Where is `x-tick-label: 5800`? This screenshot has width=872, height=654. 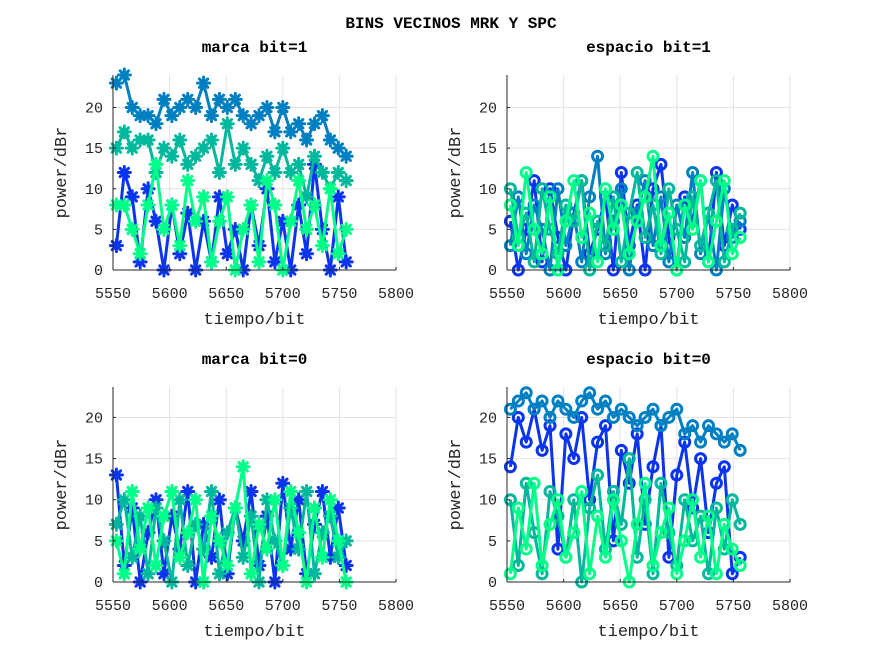 x-tick-label: 5800 is located at coordinates (396, 606).